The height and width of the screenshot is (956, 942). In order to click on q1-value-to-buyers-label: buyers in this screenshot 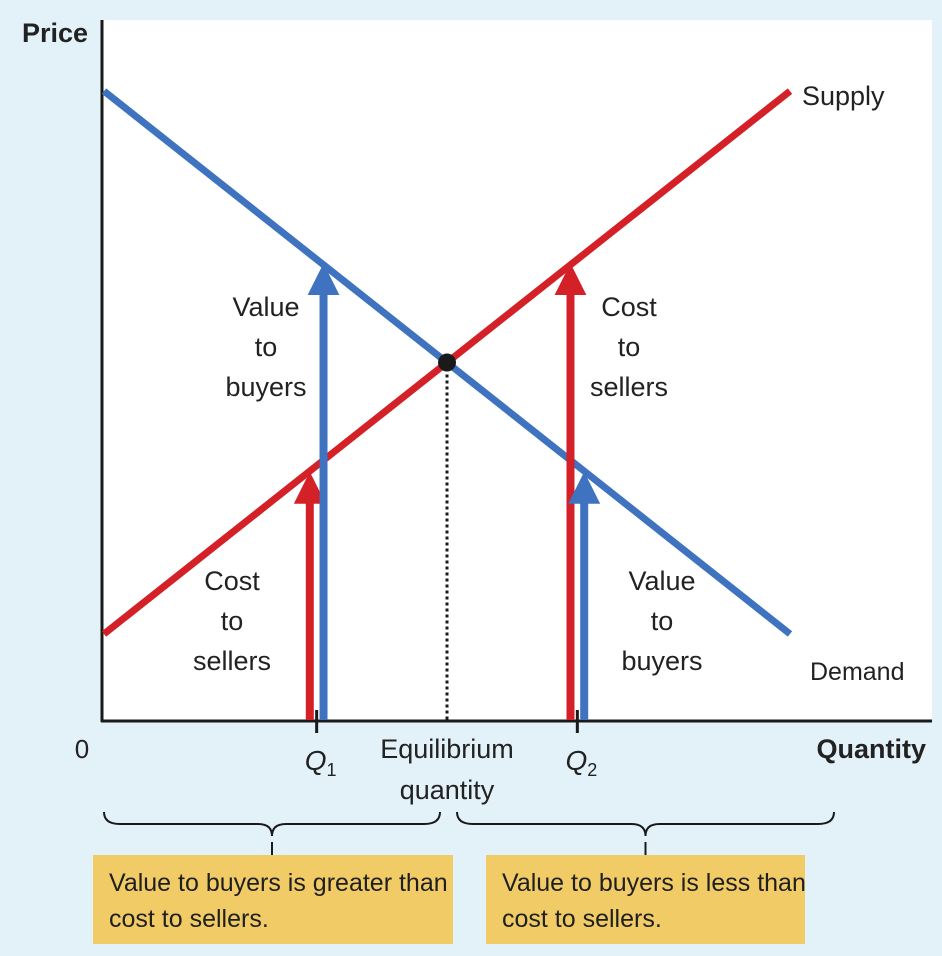, I will do `click(265, 387)`.